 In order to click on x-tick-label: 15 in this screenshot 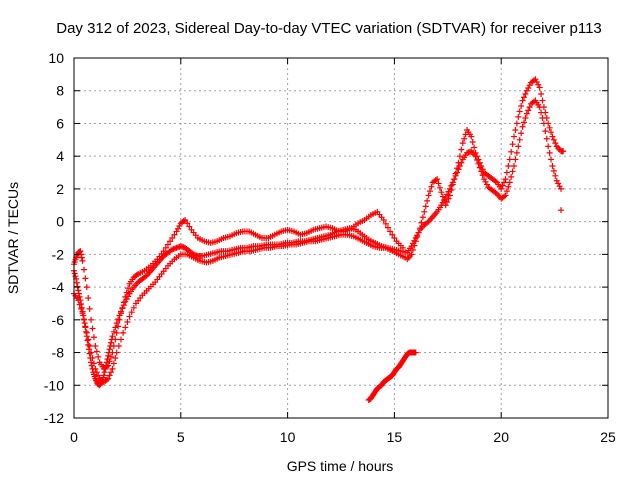, I will do `click(395, 437)`.